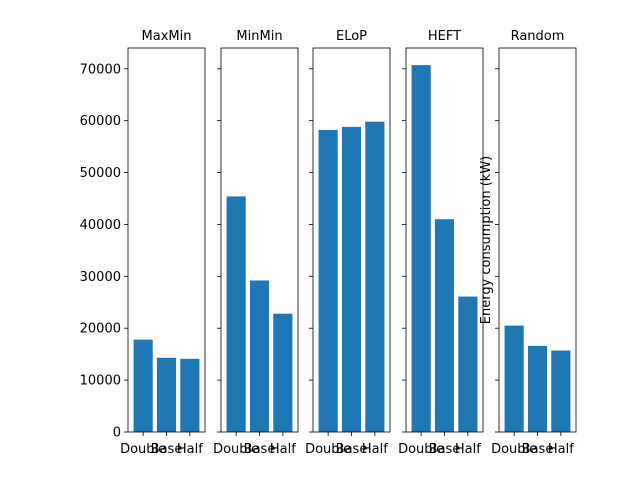 The image size is (640, 480). What do you see at coordinates (351, 279) in the screenshot?
I see `bar-elop-base` at bounding box center [351, 279].